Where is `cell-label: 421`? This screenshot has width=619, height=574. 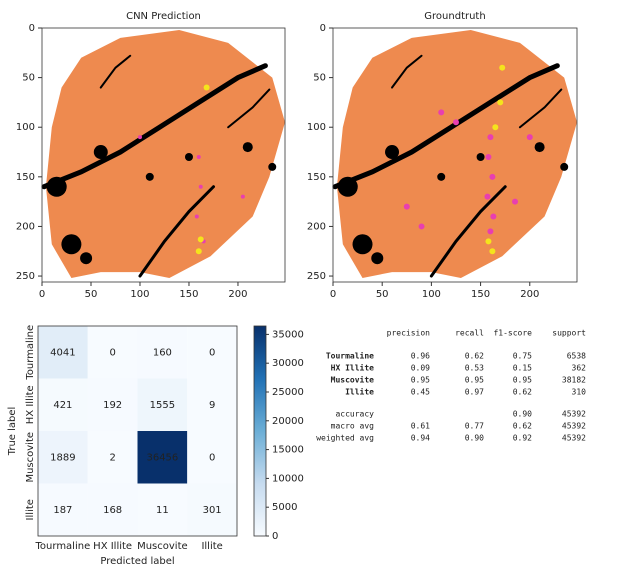 cell-label: 421 is located at coordinates (62, 405).